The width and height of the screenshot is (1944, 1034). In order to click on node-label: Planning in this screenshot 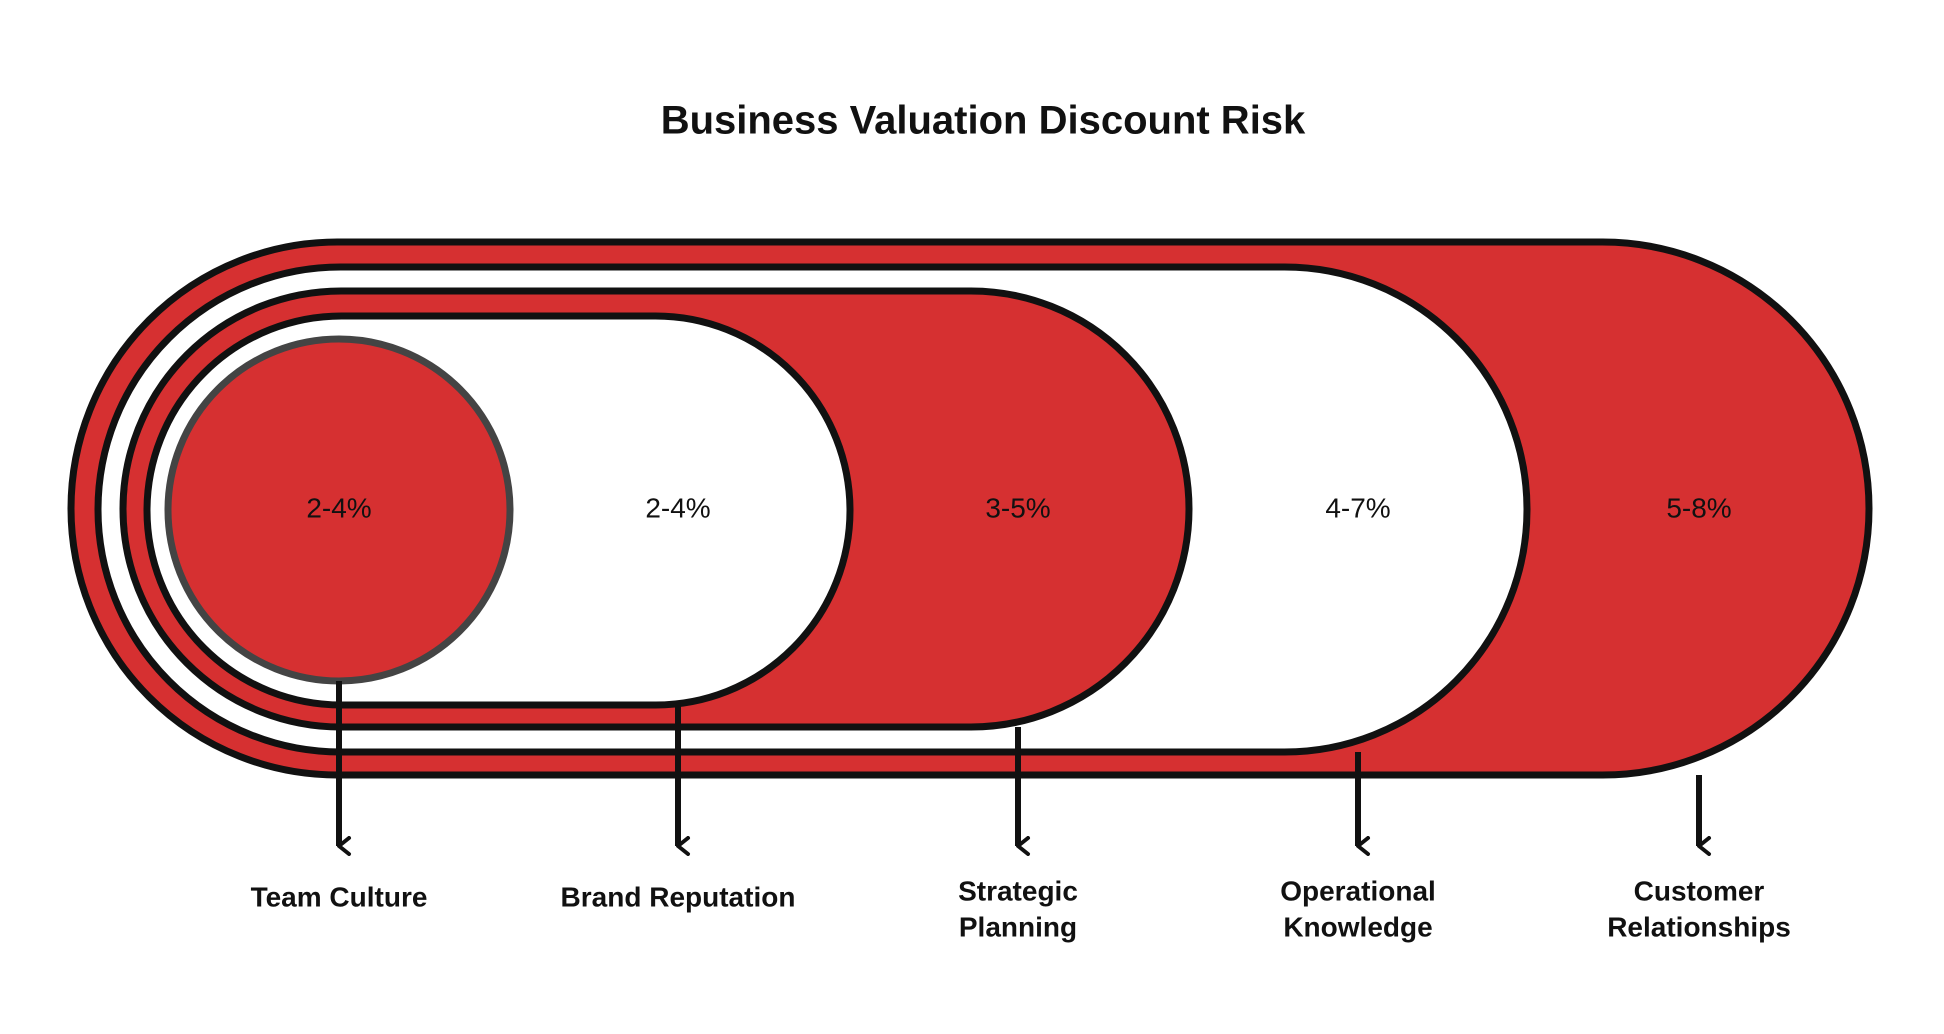, I will do `click(1018, 926)`.